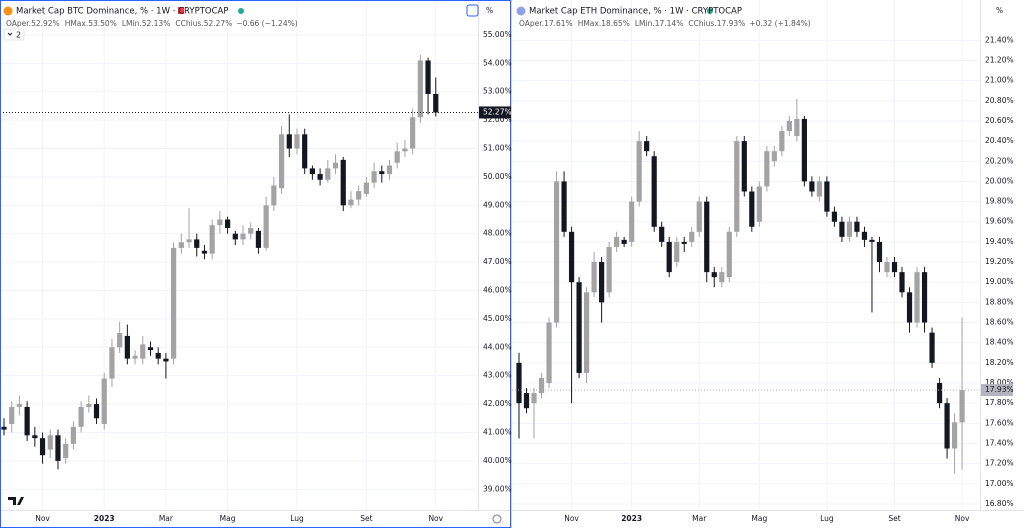  I want to click on y-tick-label: 21.40%, so click(999, 39).